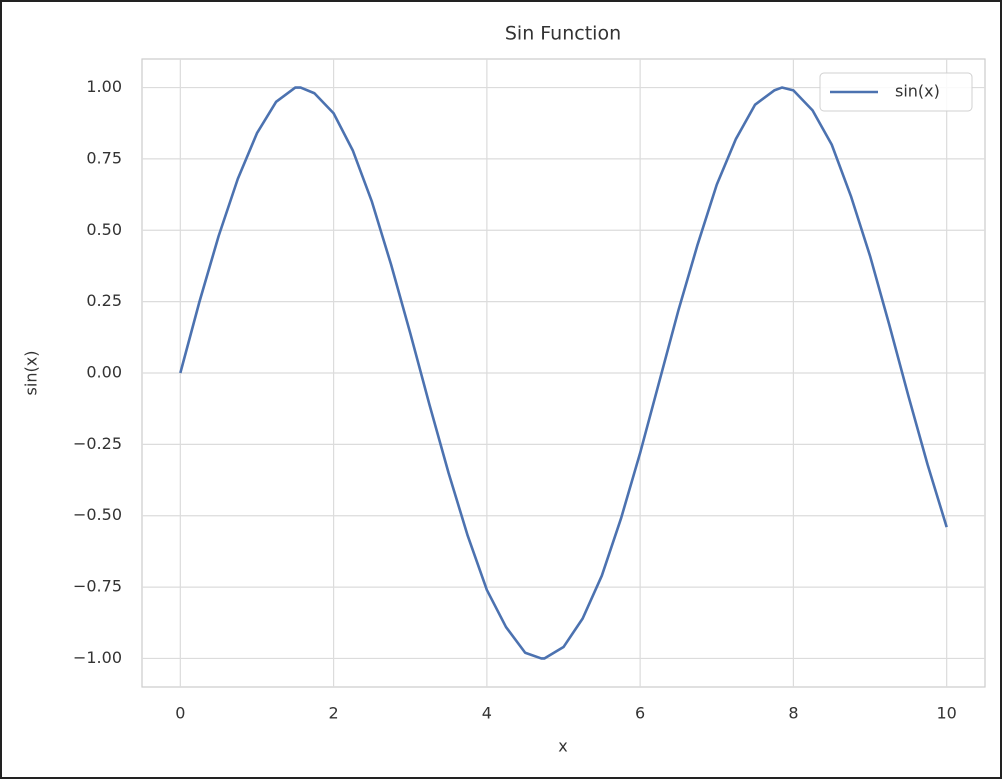  What do you see at coordinates (487, 713) in the screenshot?
I see `x-tick-label: 4` at bounding box center [487, 713].